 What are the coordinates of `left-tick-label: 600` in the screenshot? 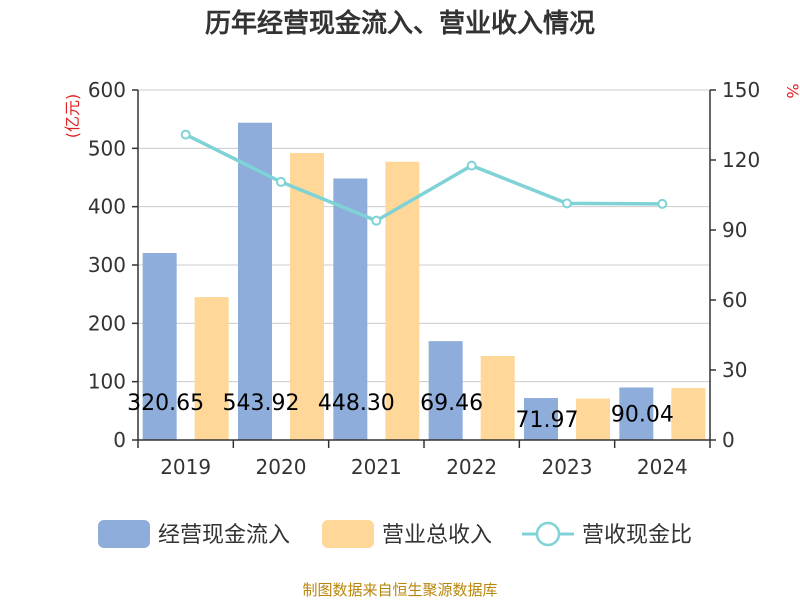 It's located at (107, 90).